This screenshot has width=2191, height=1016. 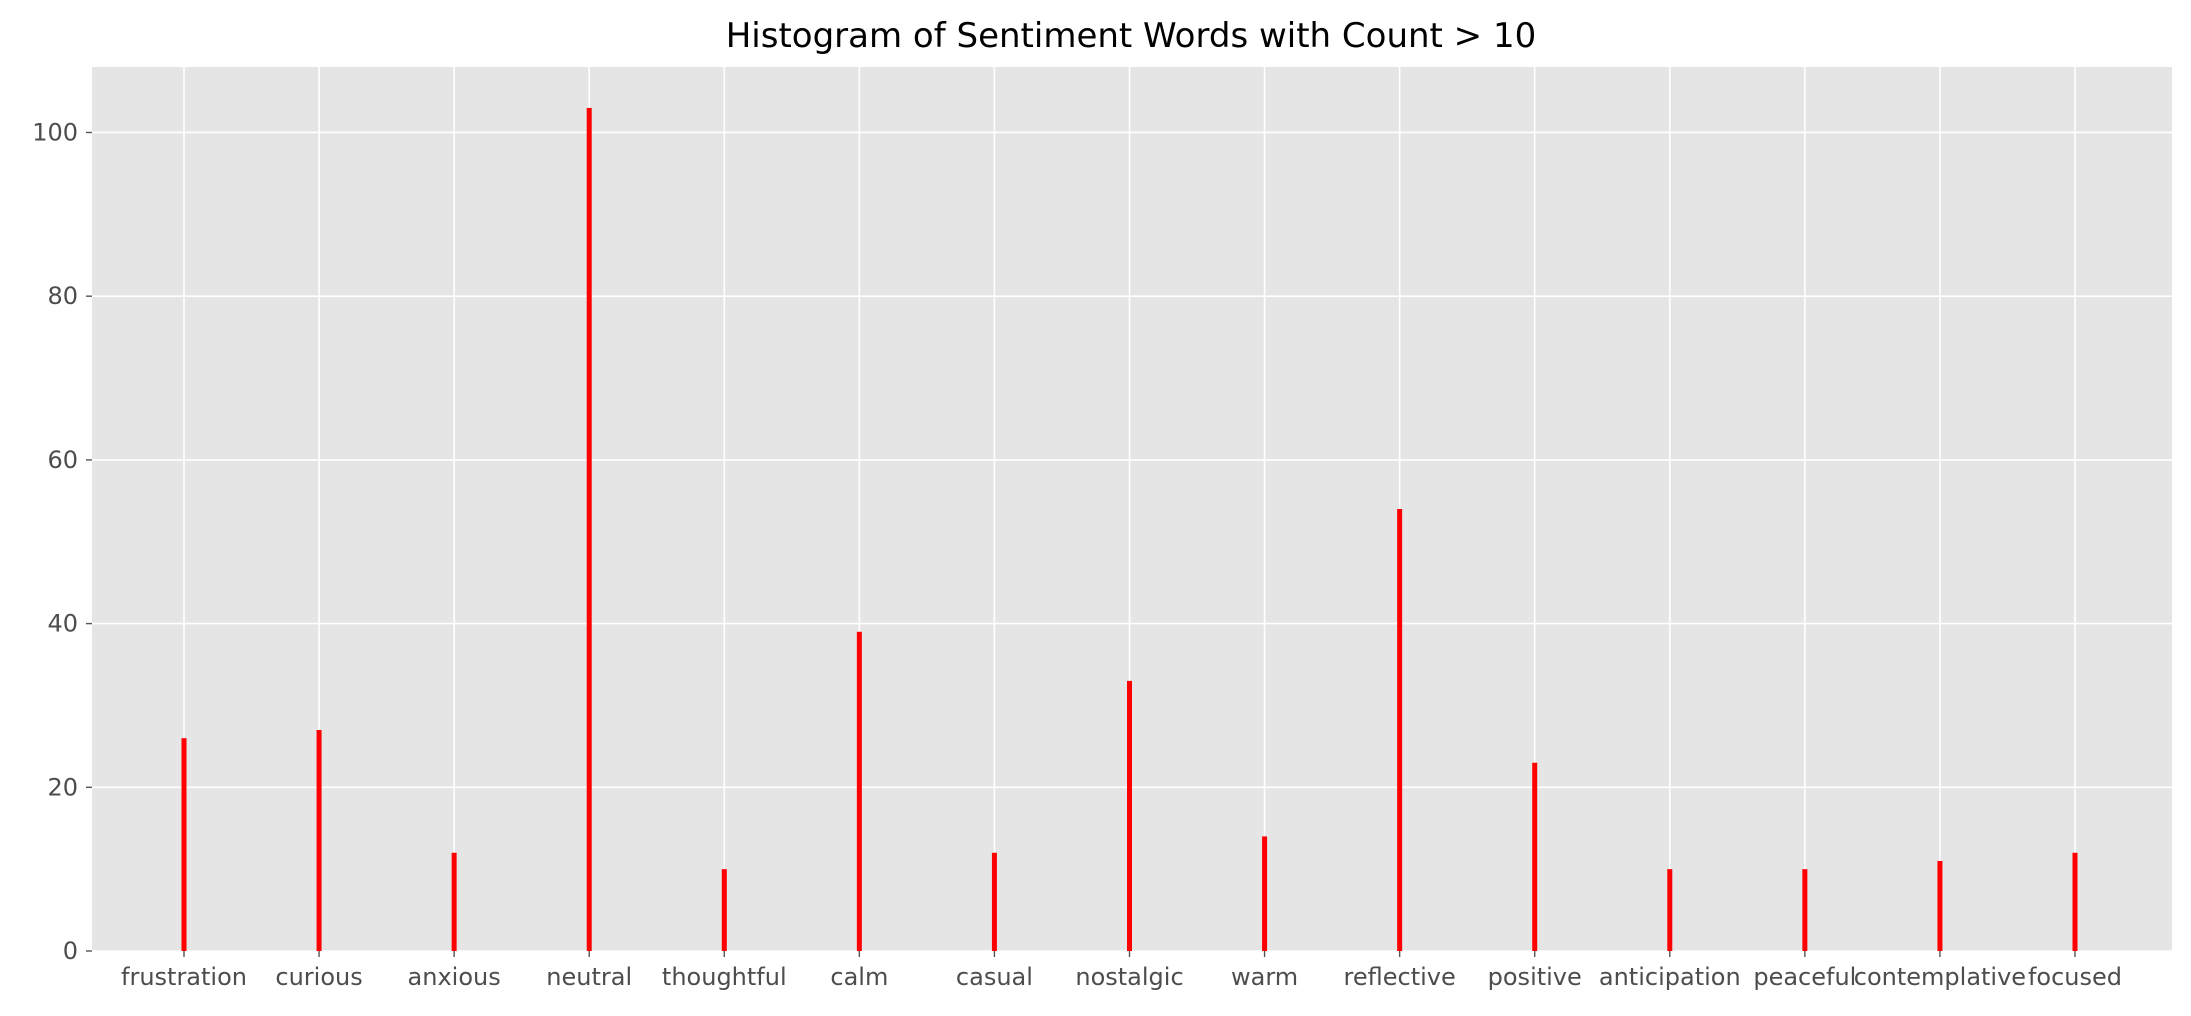 What do you see at coordinates (589, 529) in the screenshot?
I see `bar-neutral` at bounding box center [589, 529].